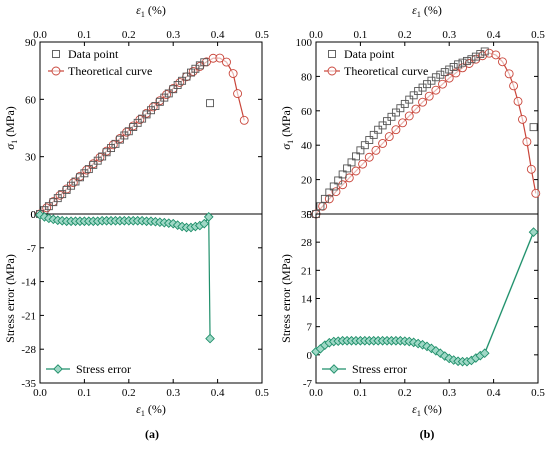 The width and height of the screenshot is (550, 450). Describe the element at coordinates (310, 328) in the screenshot. I see `y-tick-label-bottom: 7` at that location.